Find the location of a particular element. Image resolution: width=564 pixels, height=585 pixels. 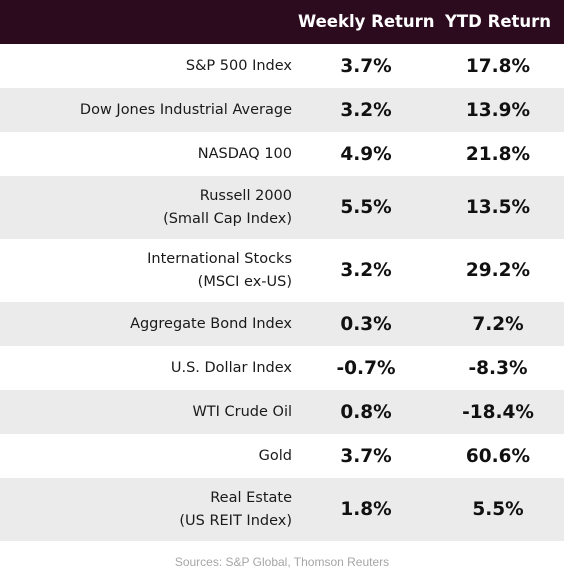

weekly-return-value: 4.9% is located at coordinates (366, 154).